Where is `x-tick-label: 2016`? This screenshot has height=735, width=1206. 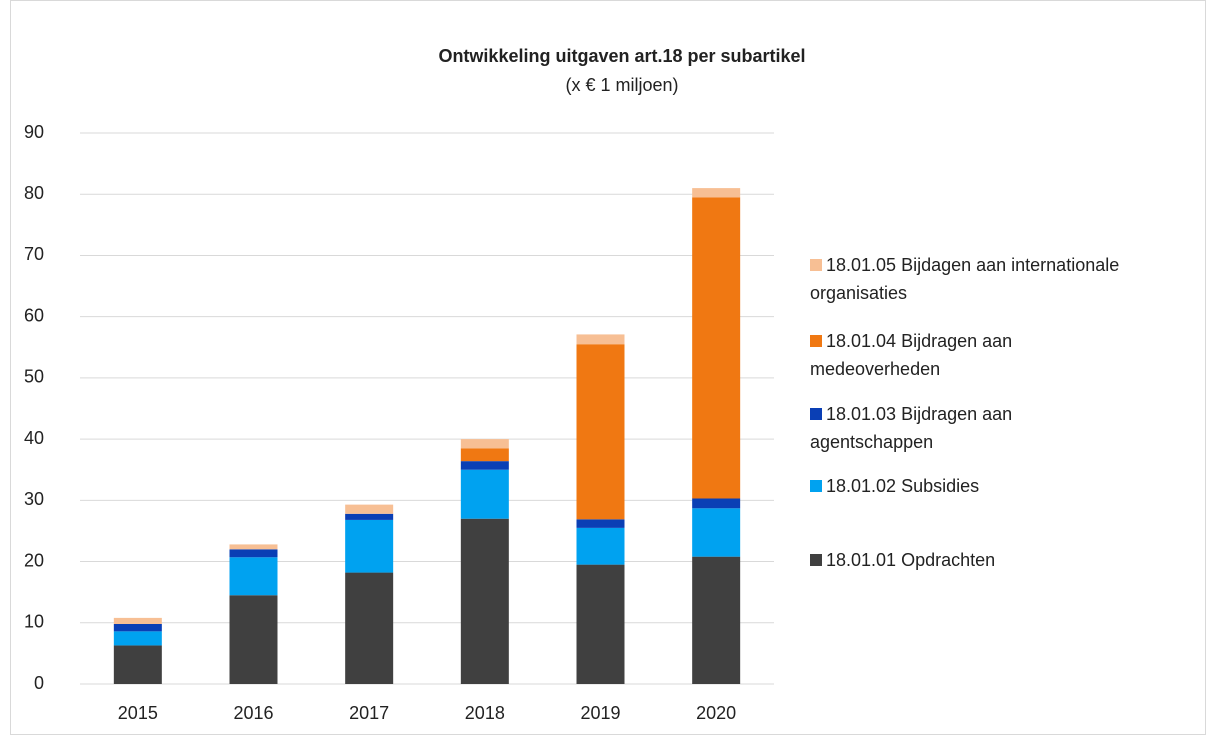 x-tick-label: 2016 is located at coordinates (253, 713).